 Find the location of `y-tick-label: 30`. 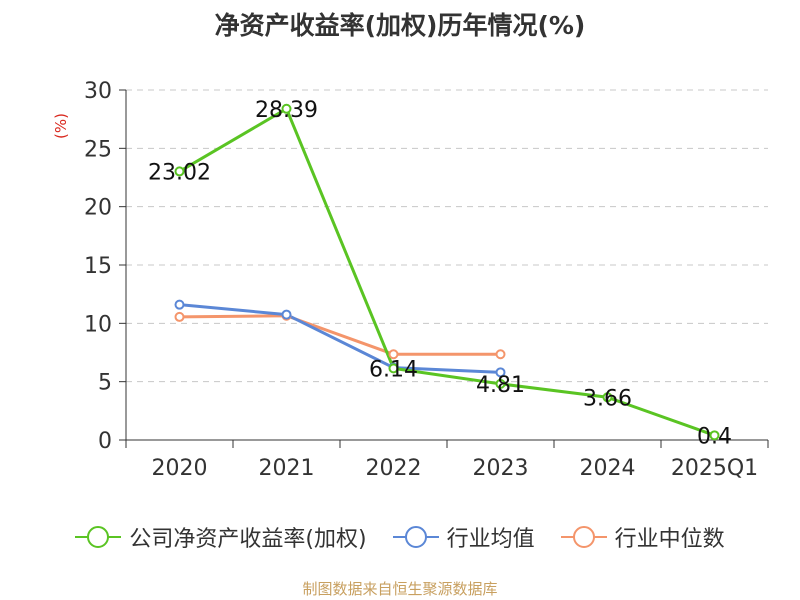

y-tick-label: 30 is located at coordinates (98, 91).